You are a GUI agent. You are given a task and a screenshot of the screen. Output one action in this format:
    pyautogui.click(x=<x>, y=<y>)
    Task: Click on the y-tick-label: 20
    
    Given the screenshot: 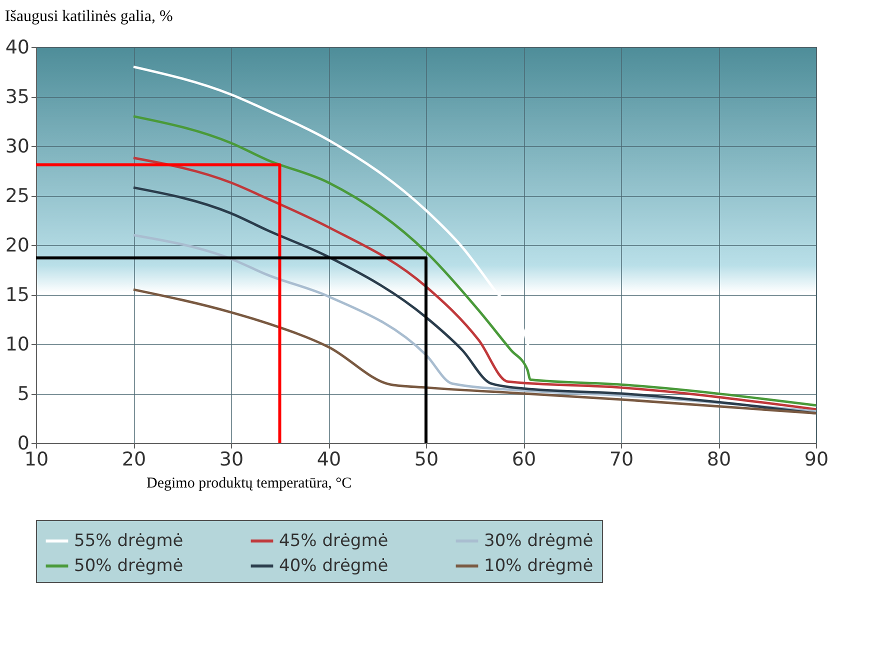 What is the action you would take?
    pyautogui.click(x=17, y=245)
    